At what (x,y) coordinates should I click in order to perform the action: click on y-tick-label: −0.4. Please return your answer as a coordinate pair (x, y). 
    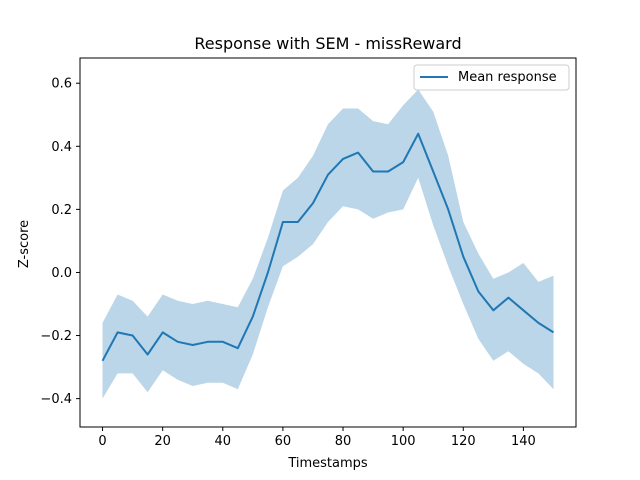
    Looking at the image, I should click on (56, 399).